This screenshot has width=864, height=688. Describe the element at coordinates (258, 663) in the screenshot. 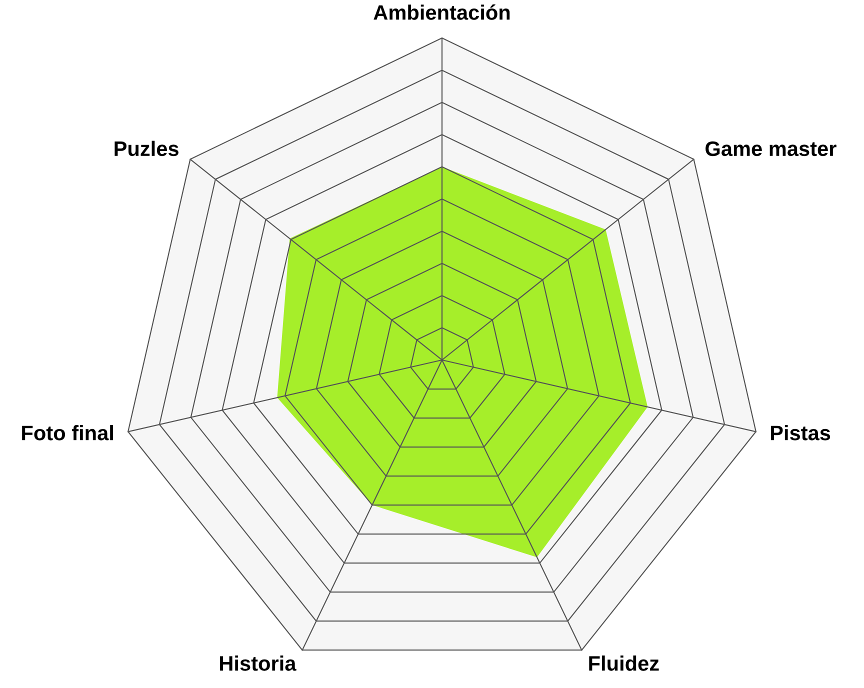

I see `spoke-label: Historia` at that location.